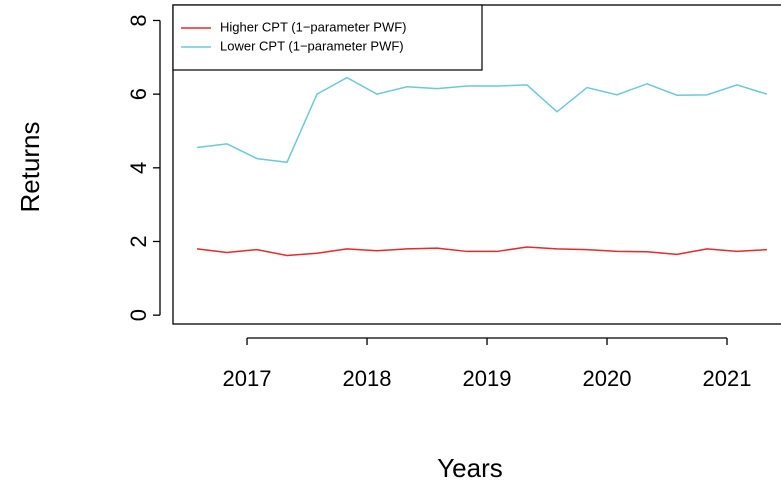 This screenshot has width=781, height=487. Describe the element at coordinates (138, 20) in the screenshot. I see `y-tick-label: 8` at that location.